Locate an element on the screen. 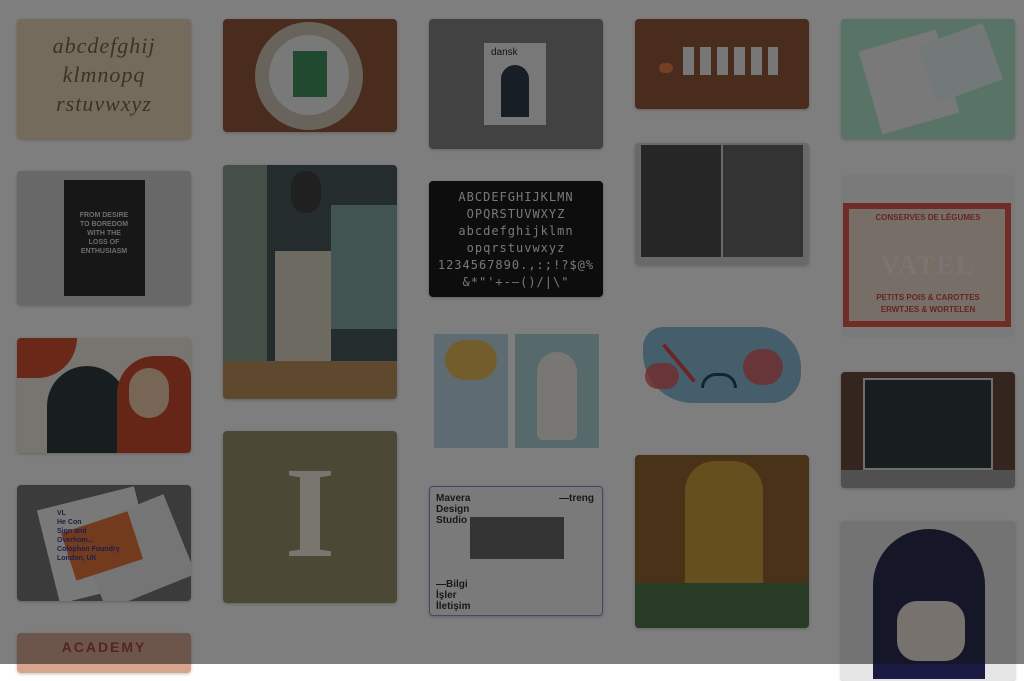 This screenshot has width=1024, height=681. studio-poster-bottom: —Bilgi İşler İletişim is located at coordinates (453, 595).